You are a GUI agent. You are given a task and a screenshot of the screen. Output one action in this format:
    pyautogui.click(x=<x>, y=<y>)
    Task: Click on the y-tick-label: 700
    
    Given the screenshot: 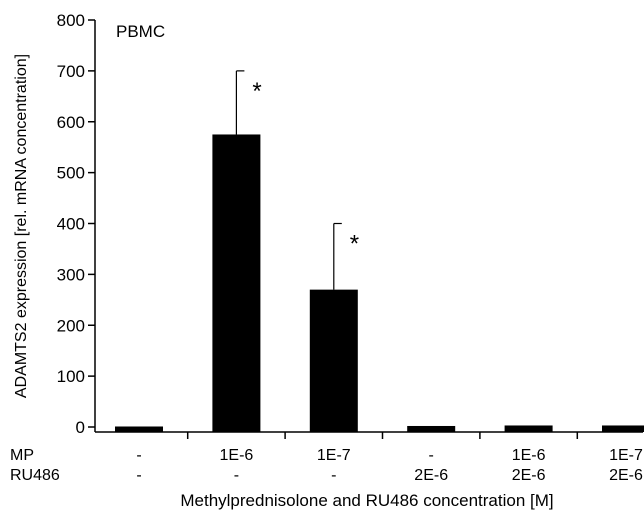 What is the action you would take?
    pyautogui.click(x=71, y=71)
    